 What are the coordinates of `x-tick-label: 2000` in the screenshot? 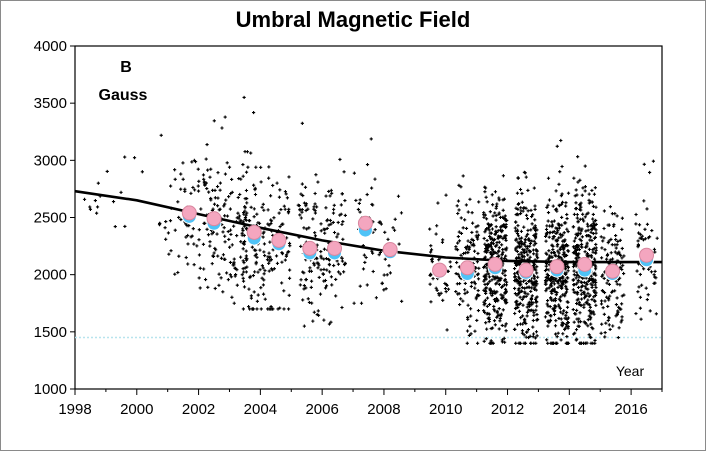 It's located at (136, 409).